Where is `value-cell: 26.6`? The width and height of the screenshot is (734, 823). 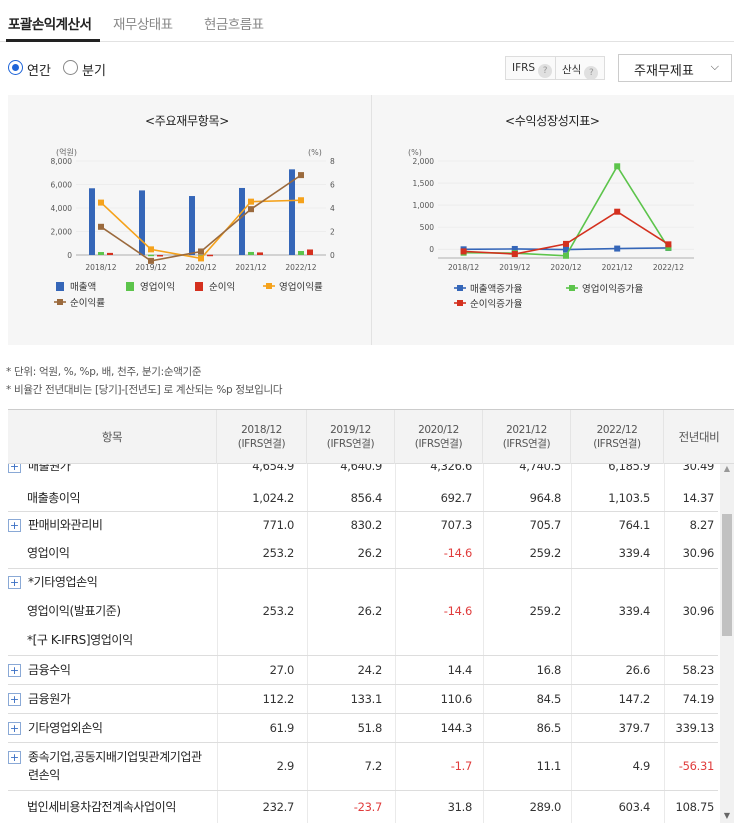
value-cell: 26.6 is located at coordinates (638, 670).